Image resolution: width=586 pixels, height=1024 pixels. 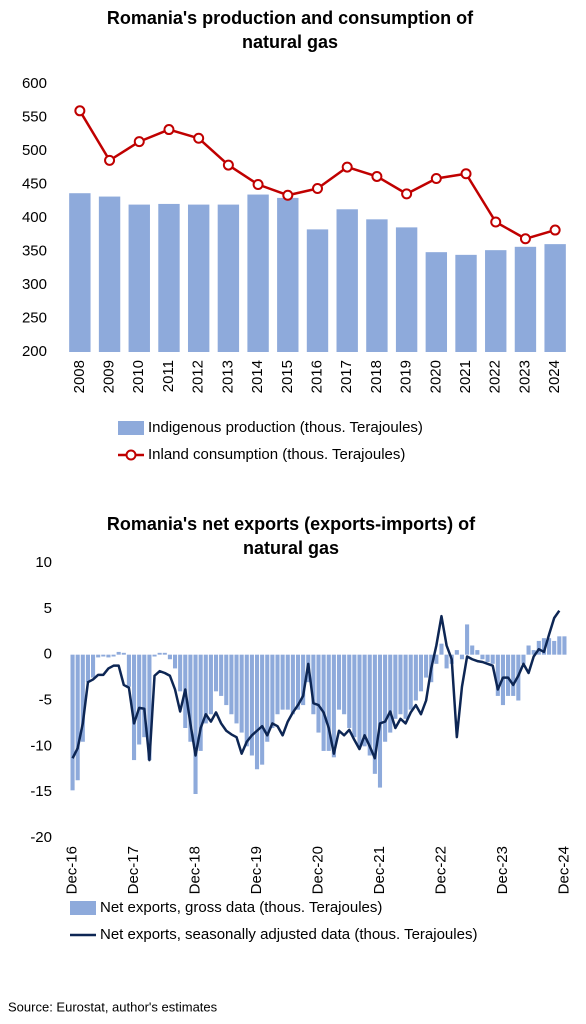 I want to click on x-tick-label: 2014, so click(x=257, y=376).